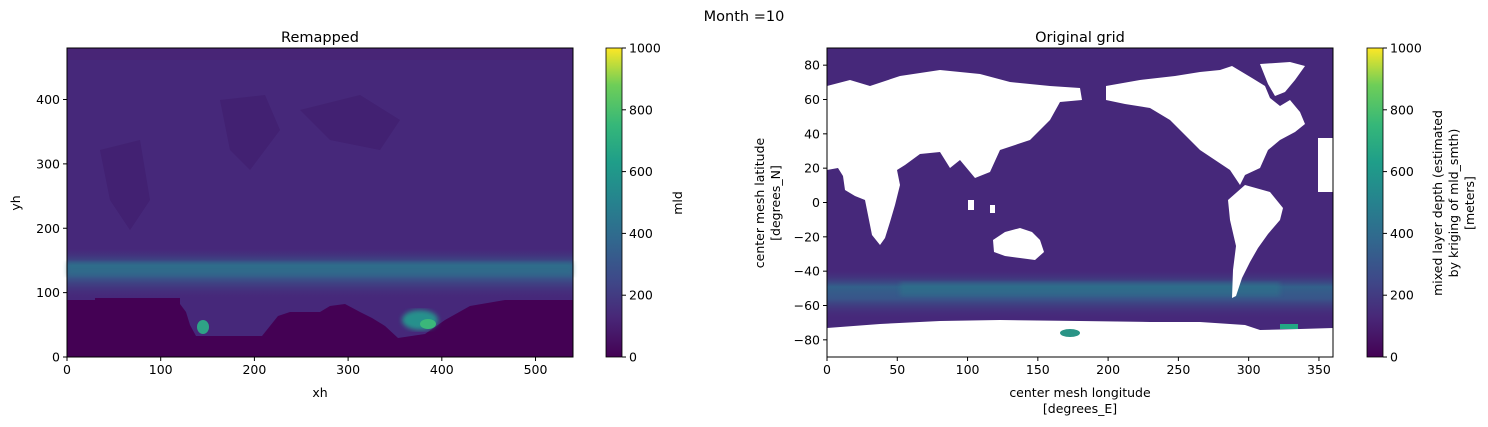 This screenshot has width=1488, height=427. What do you see at coordinates (48, 228) in the screenshot?
I see `remapped-y-tick-label: 200` at bounding box center [48, 228].